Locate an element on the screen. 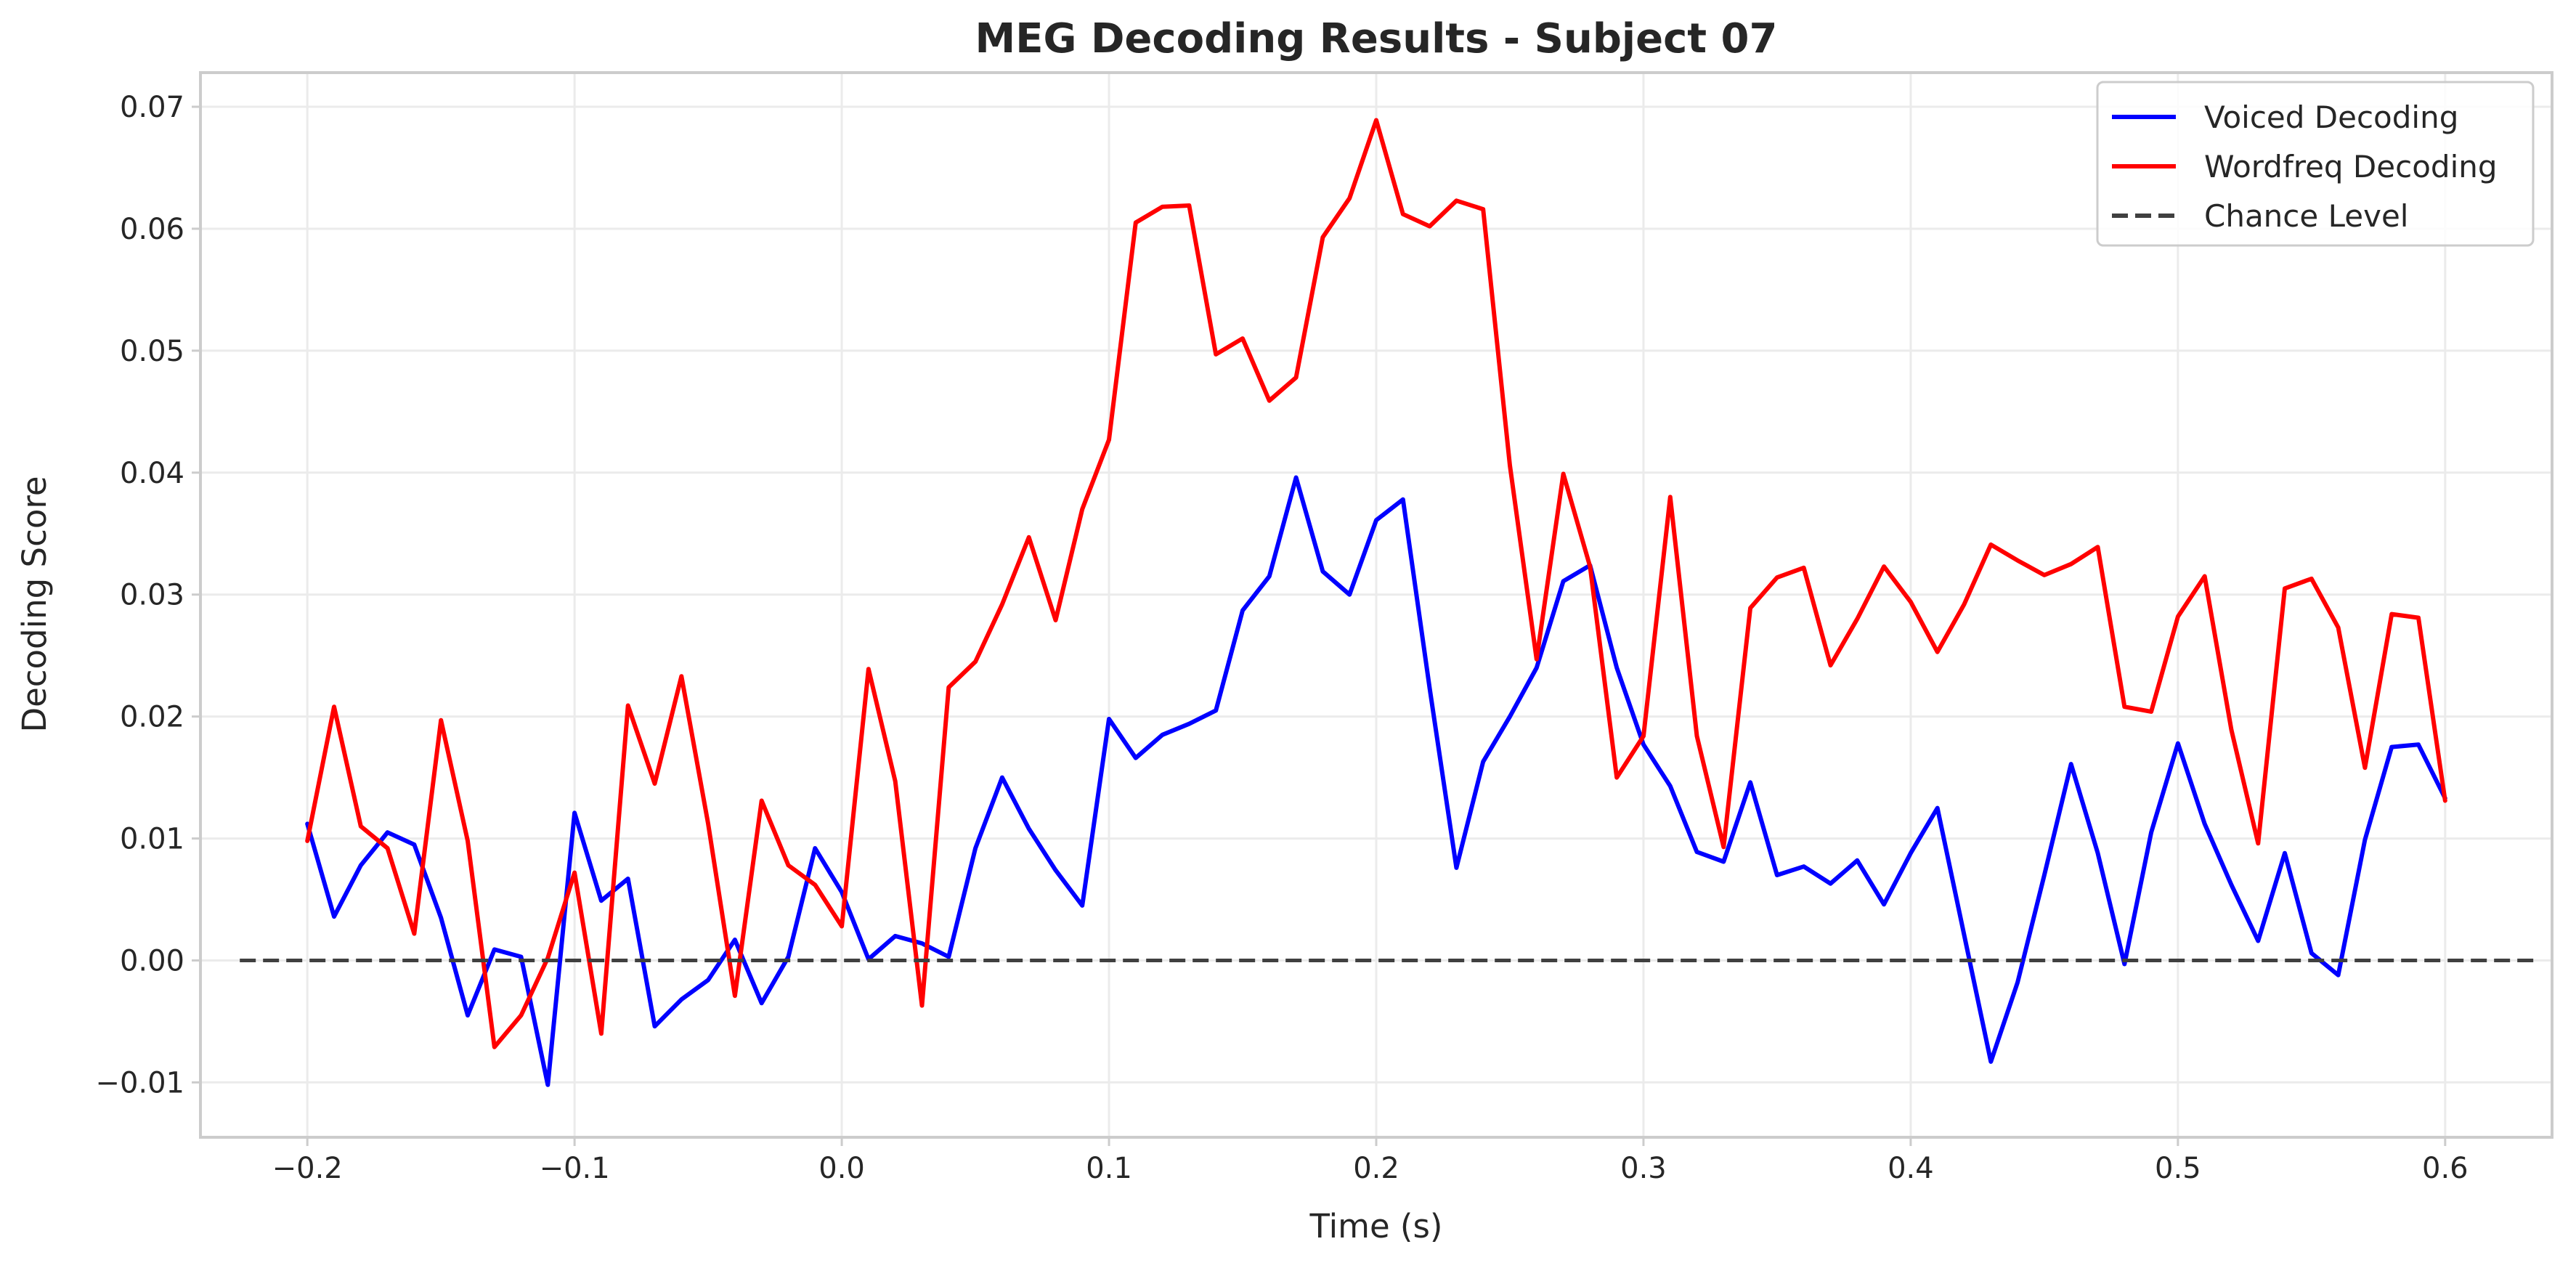 Image resolution: width=2576 pixels, height=1268 pixels. x-tick-label: 0.3 is located at coordinates (1644, 1168).